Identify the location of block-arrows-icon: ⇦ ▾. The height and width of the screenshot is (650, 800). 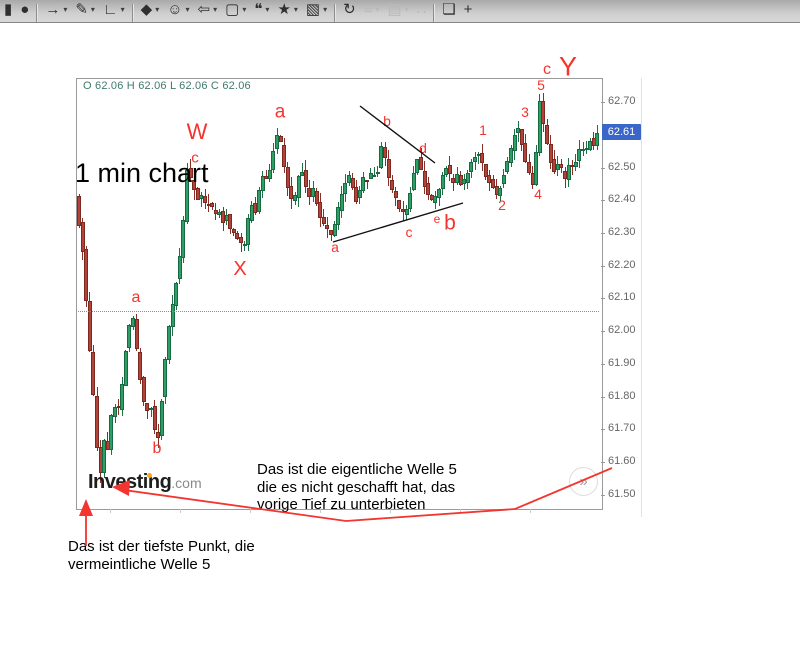
(207, 9).